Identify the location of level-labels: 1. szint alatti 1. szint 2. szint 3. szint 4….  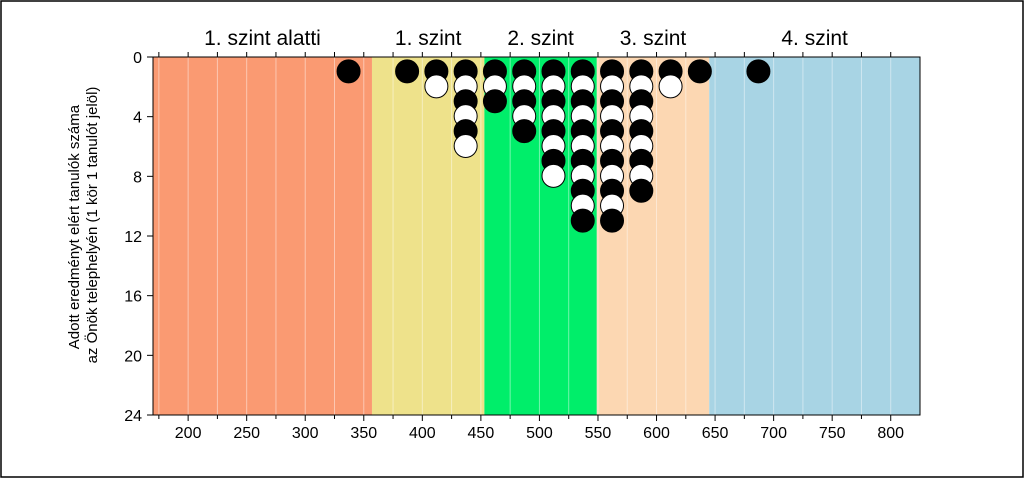
(526, 38).